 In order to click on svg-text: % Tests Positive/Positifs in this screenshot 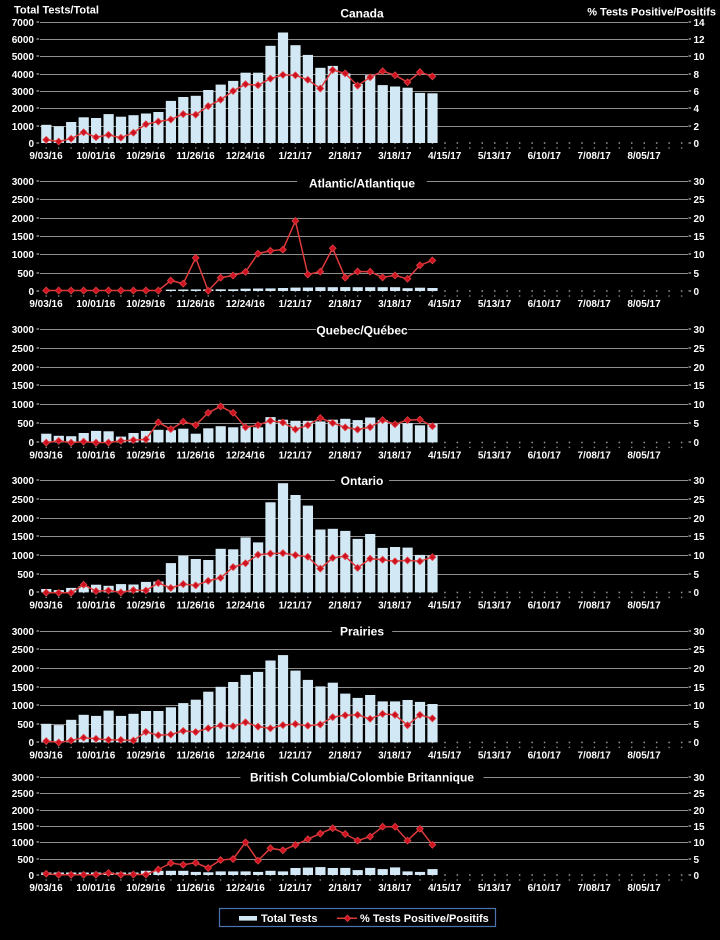, I will do `click(424, 919)`.